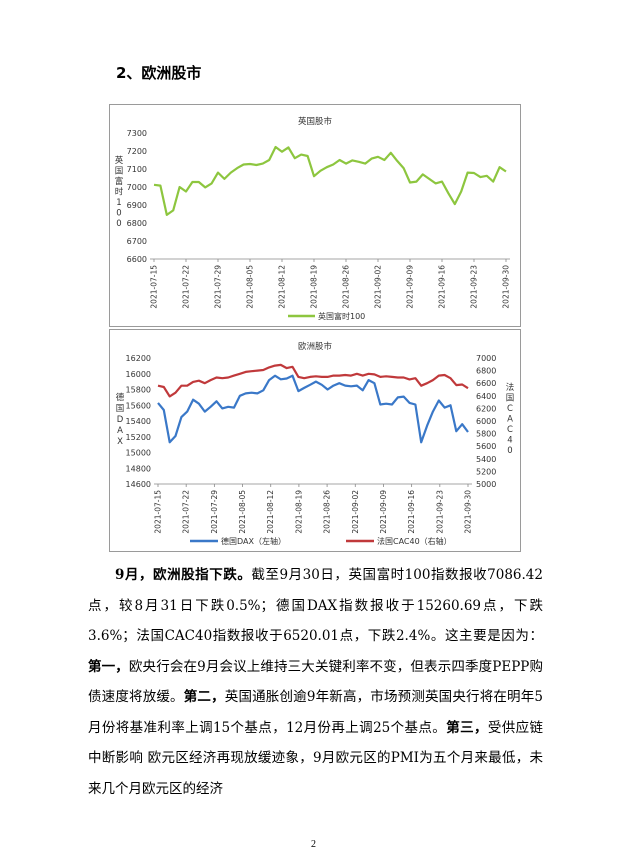 Image resolution: width=627 pixels, height=857 pixels. Describe the element at coordinates (467, 727) in the screenshot. I see `point-three-label: 第三，` at that location.